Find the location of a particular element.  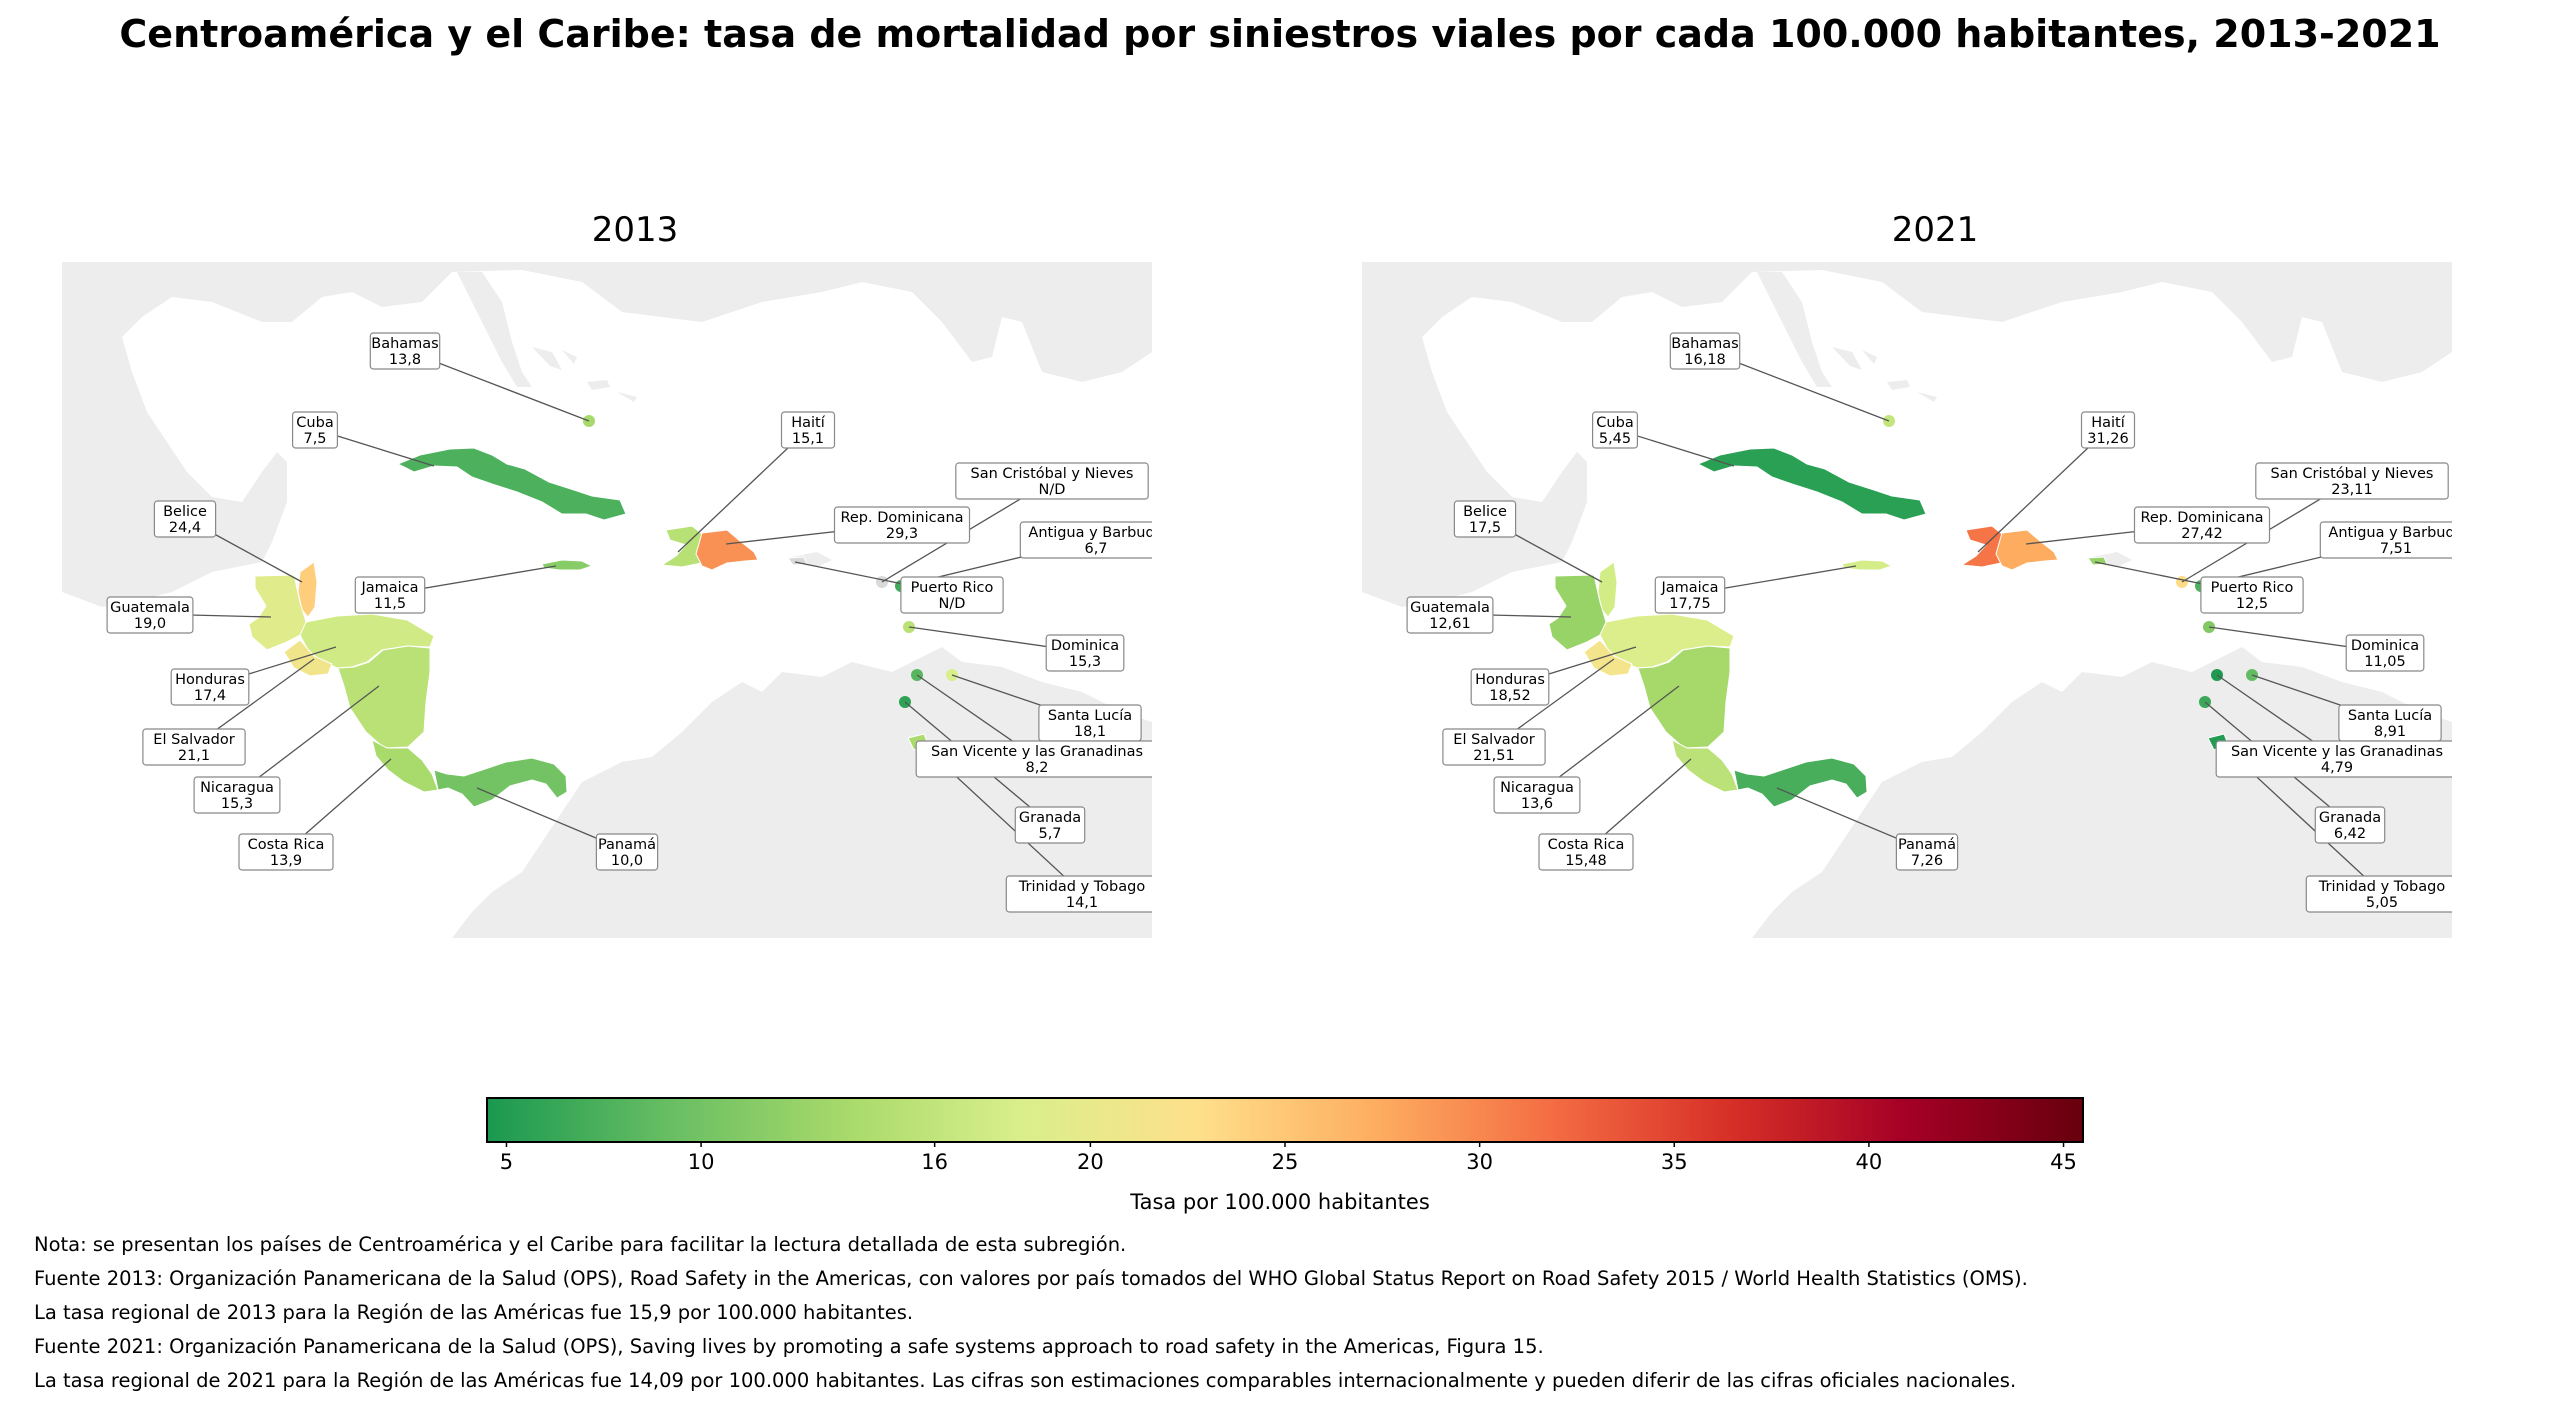

colorbar-tick-label: 16 is located at coordinates (935, 1162).